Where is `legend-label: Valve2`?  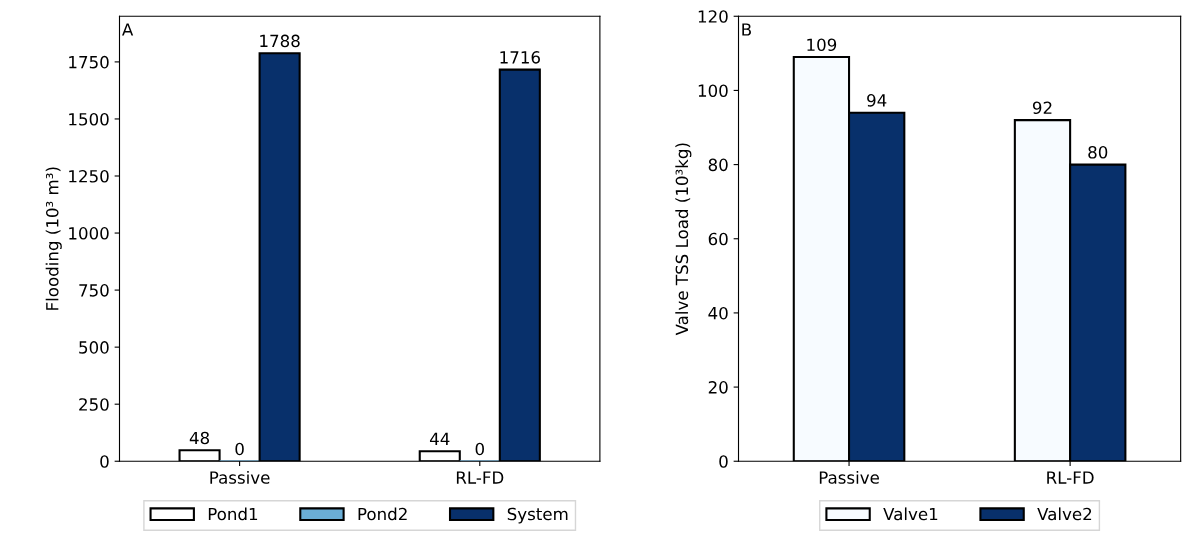
legend-label: Valve2 is located at coordinates (1064, 514).